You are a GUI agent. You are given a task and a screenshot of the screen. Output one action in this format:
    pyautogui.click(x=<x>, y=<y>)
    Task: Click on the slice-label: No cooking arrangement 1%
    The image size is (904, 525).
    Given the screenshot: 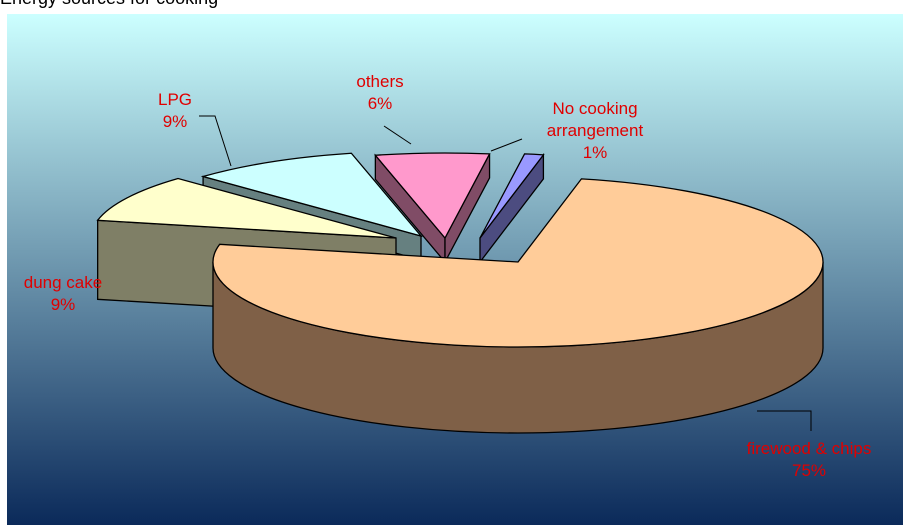 What is the action you would take?
    pyautogui.click(x=595, y=130)
    